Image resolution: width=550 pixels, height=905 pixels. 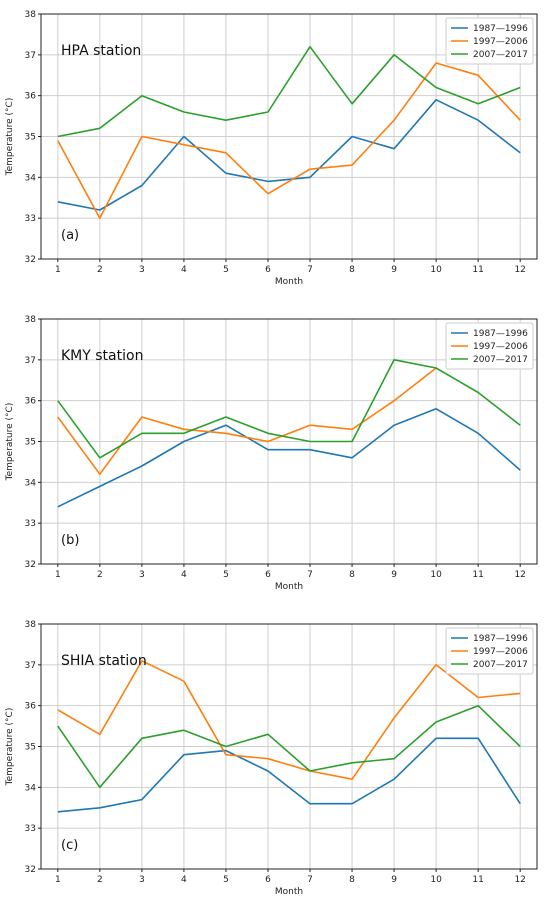 I want to click on panel-label: (c), so click(x=69, y=845).